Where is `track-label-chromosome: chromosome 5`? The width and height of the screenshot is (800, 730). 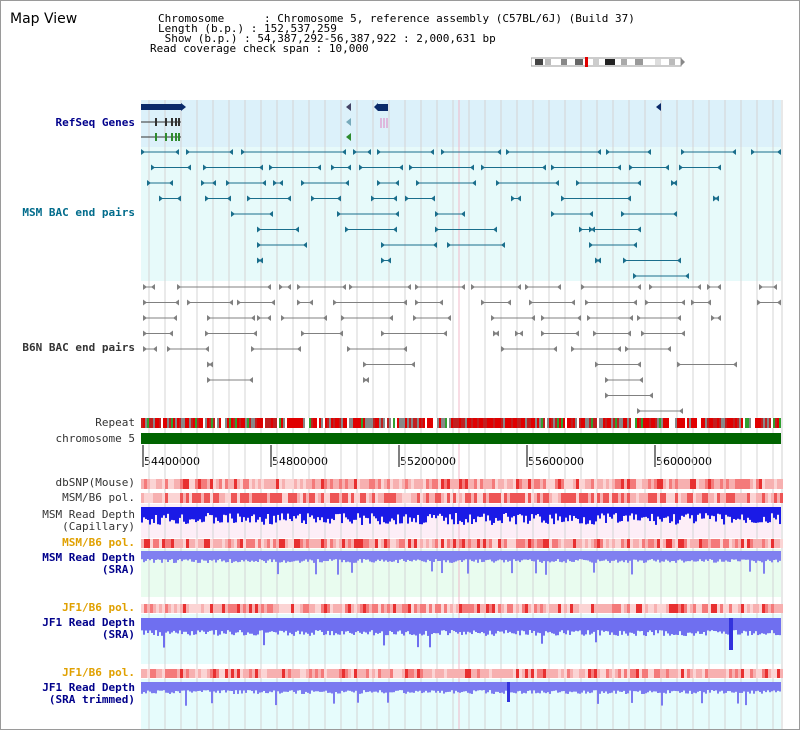 track-label-chromosome: chromosome 5 is located at coordinates (95, 438).